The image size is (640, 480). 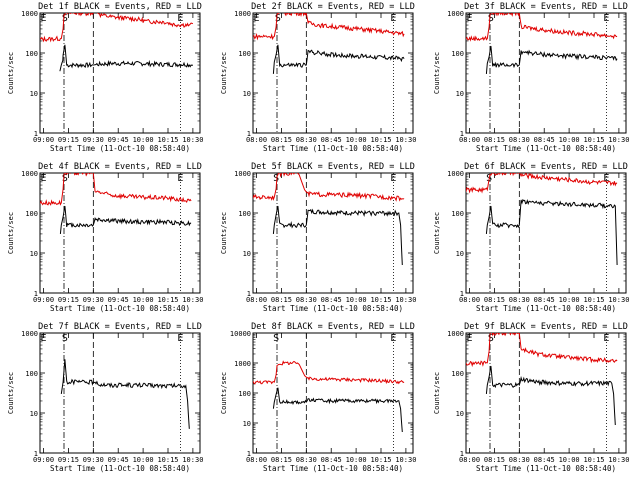 I want to click on chart-title: Det 5f BLACK = Events, RED = LLD, so click(x=333, y=167).